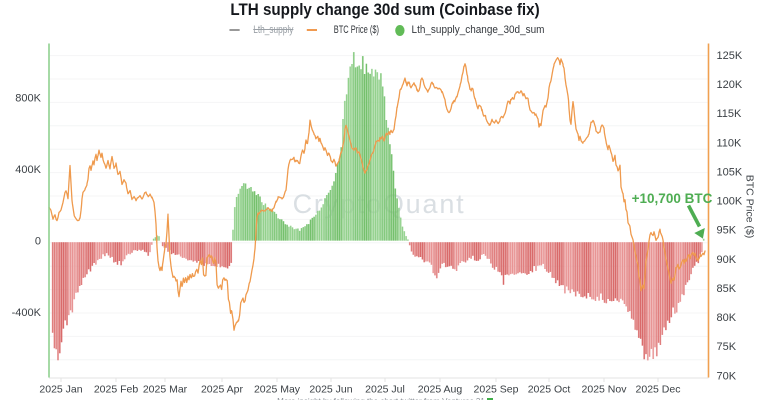  What do you see at coordinates (727, 318) in the screenshot?
I see `svg-text: 80K` at bounding box center [727, 318].